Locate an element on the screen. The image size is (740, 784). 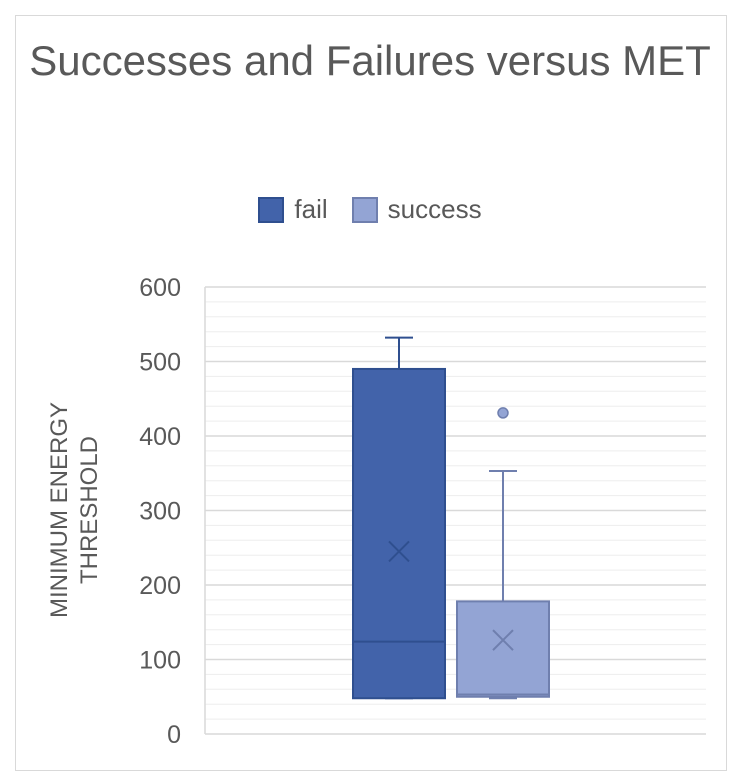
y-tick-label: 0 is located at coordinates (174, 735).